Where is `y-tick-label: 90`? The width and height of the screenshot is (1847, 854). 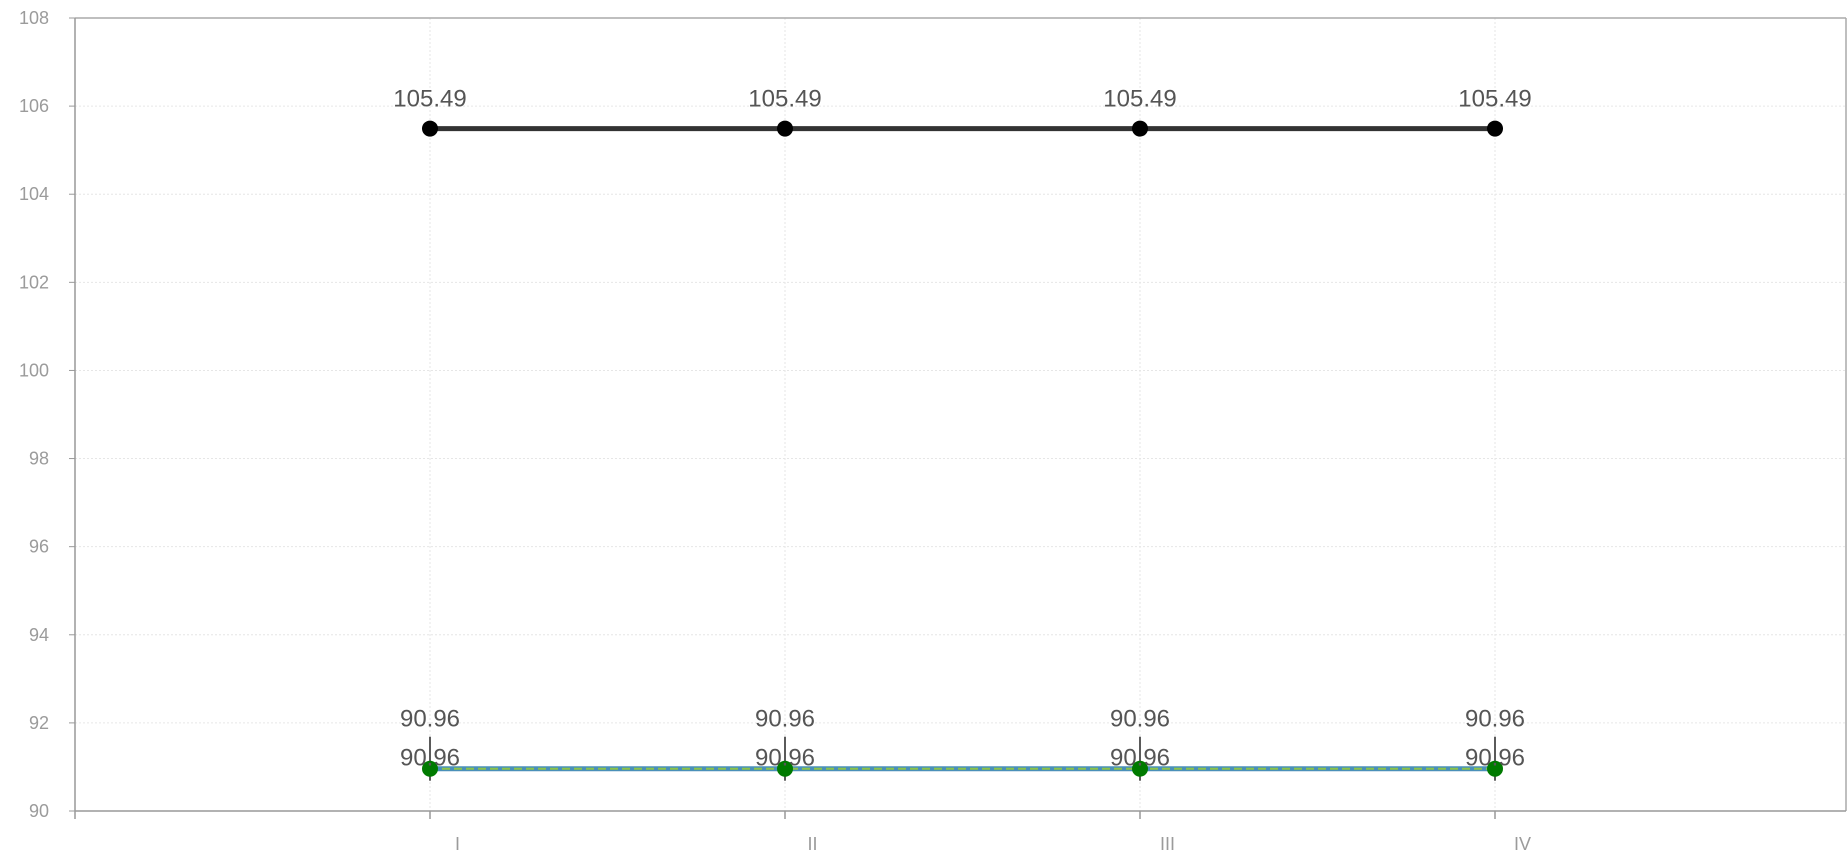
y-tick-label: 90 is located at coordinates (39, 811).